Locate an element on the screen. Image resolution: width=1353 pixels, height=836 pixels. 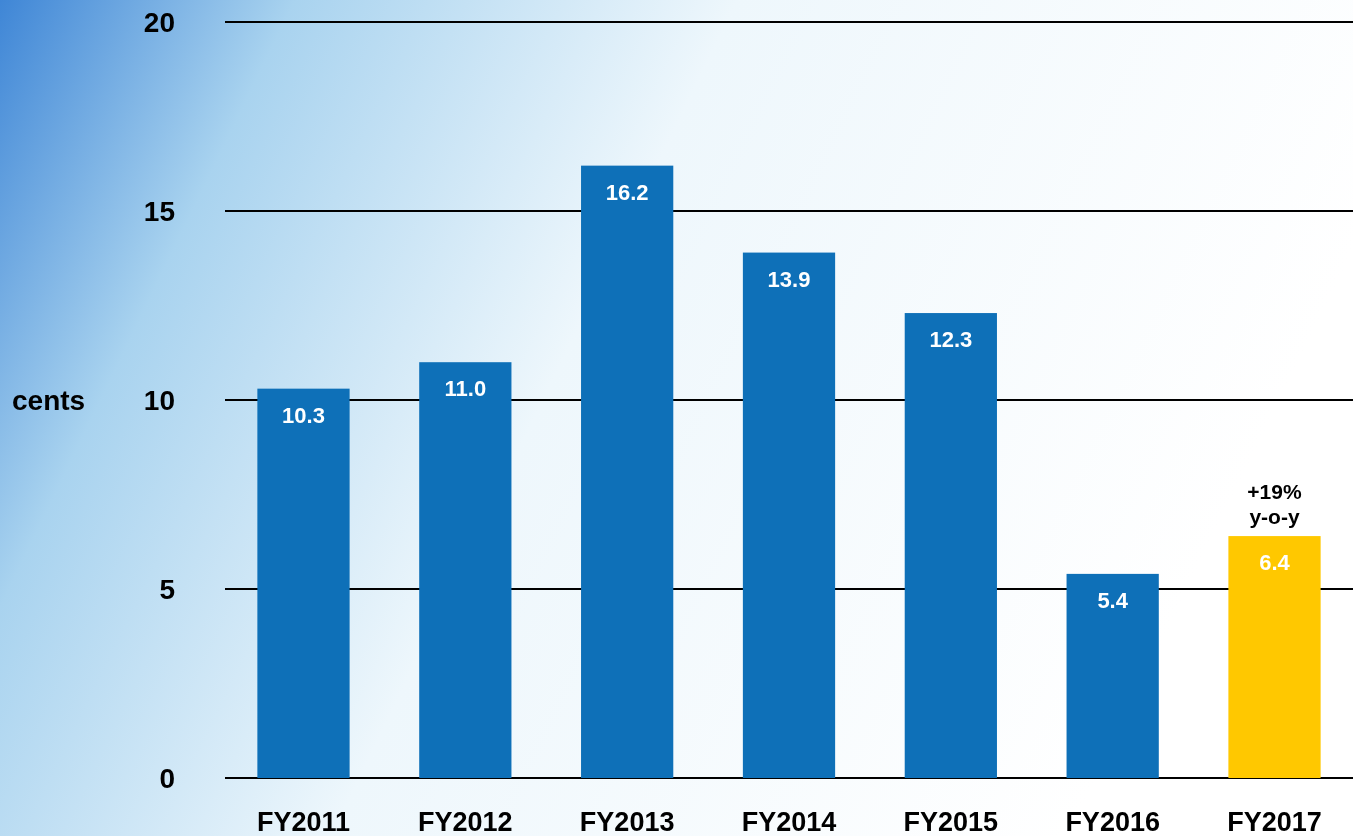
y-axis-title: cents is located at coordinates (49, 400).